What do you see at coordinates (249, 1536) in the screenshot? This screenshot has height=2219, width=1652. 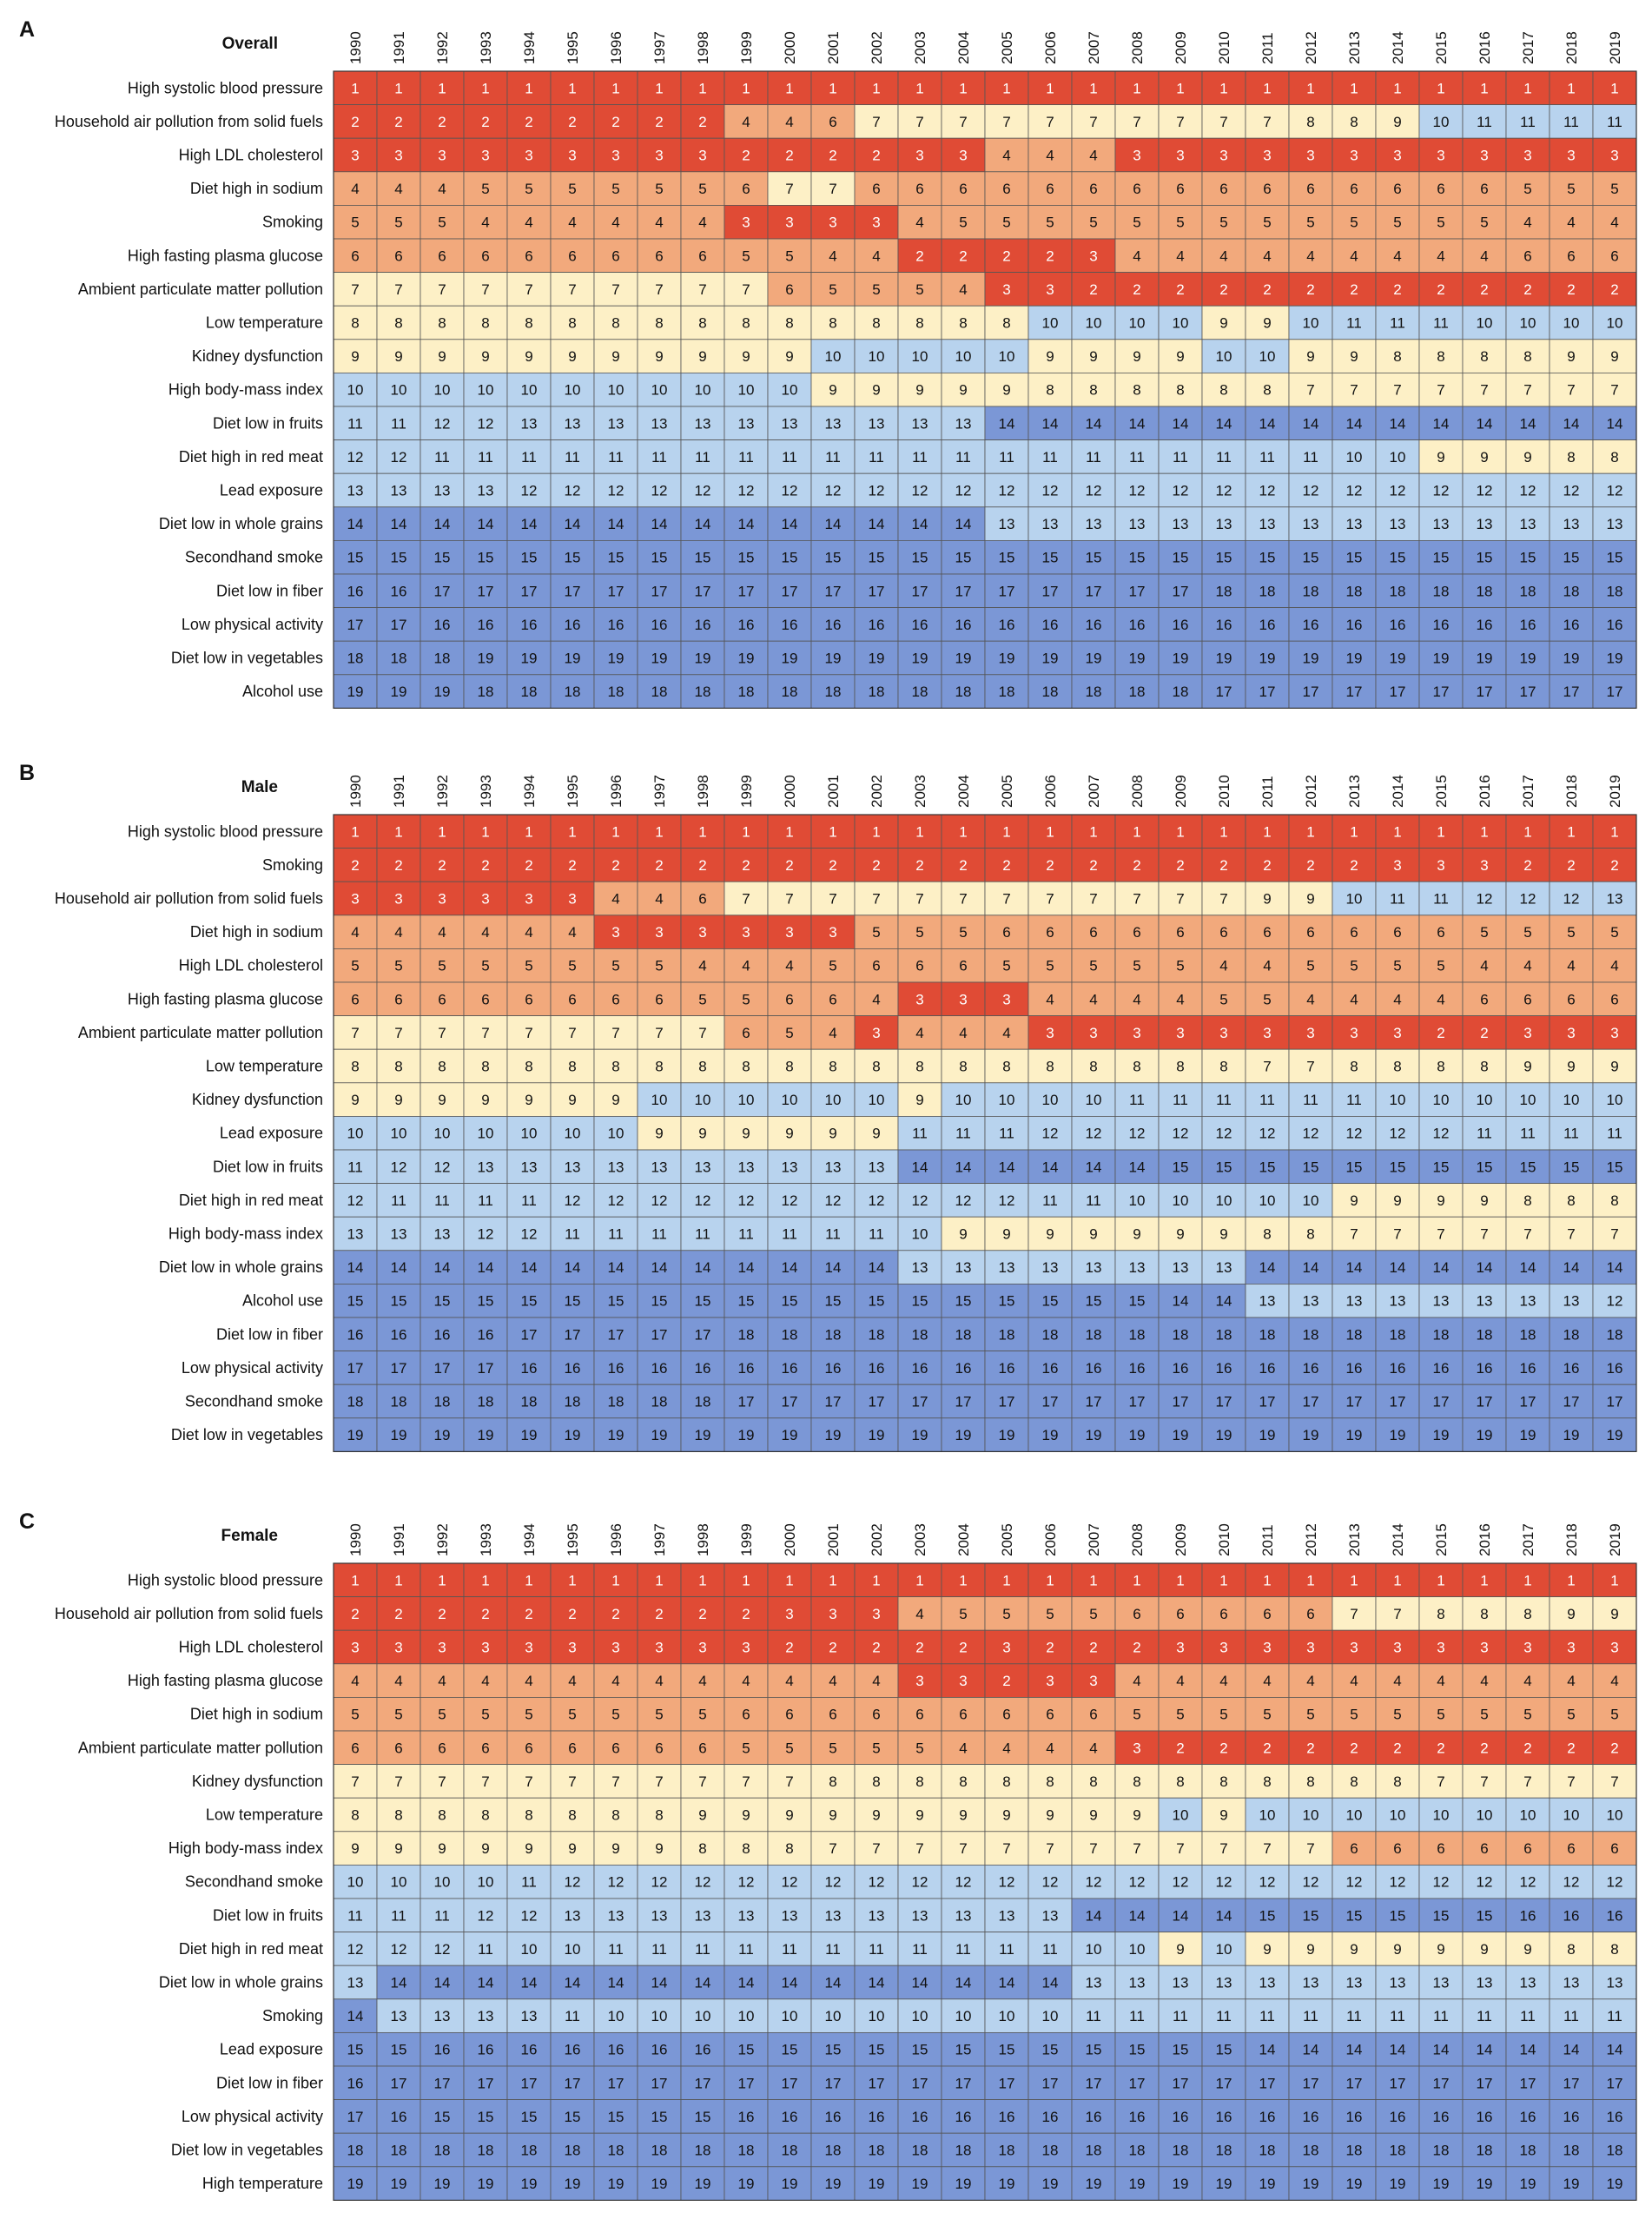 I see `panel-title: Female` at bounding box center [249, 1536].